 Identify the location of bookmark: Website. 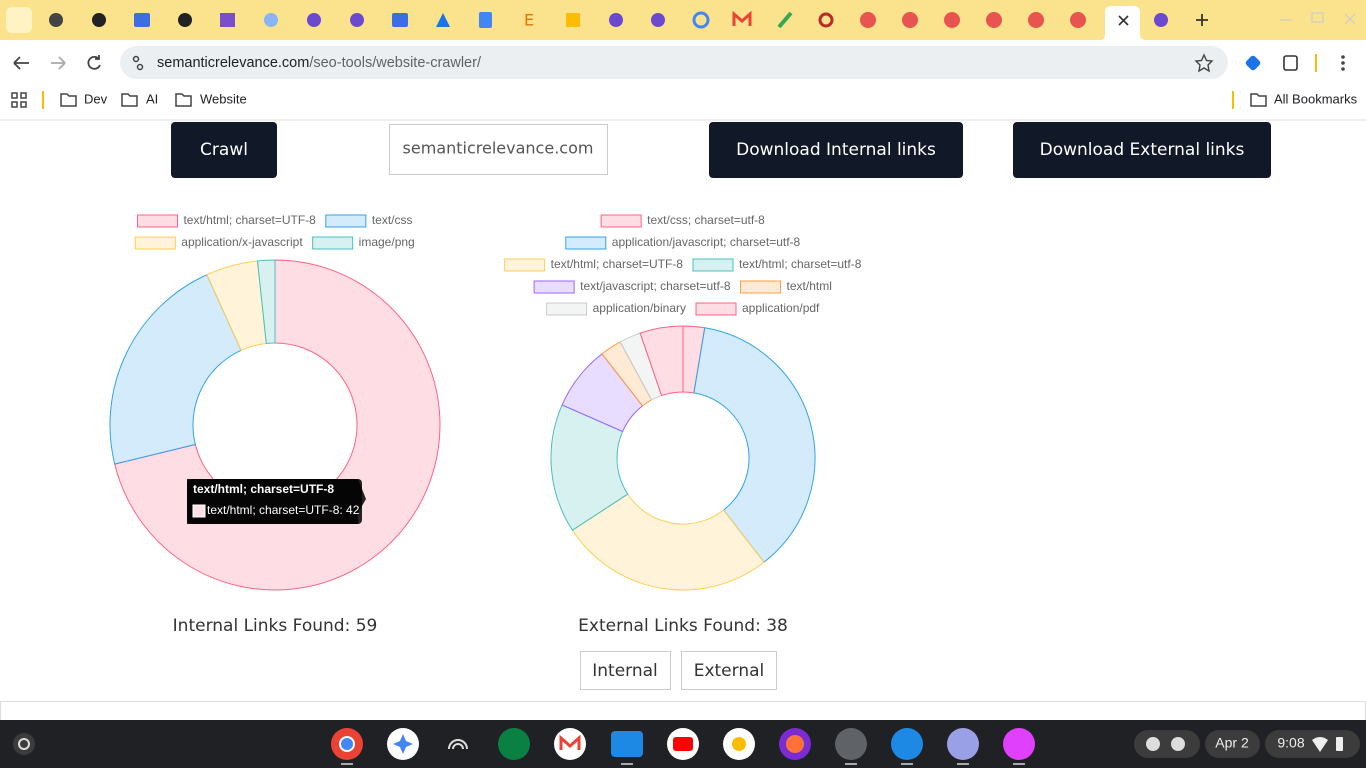
(223, 98).